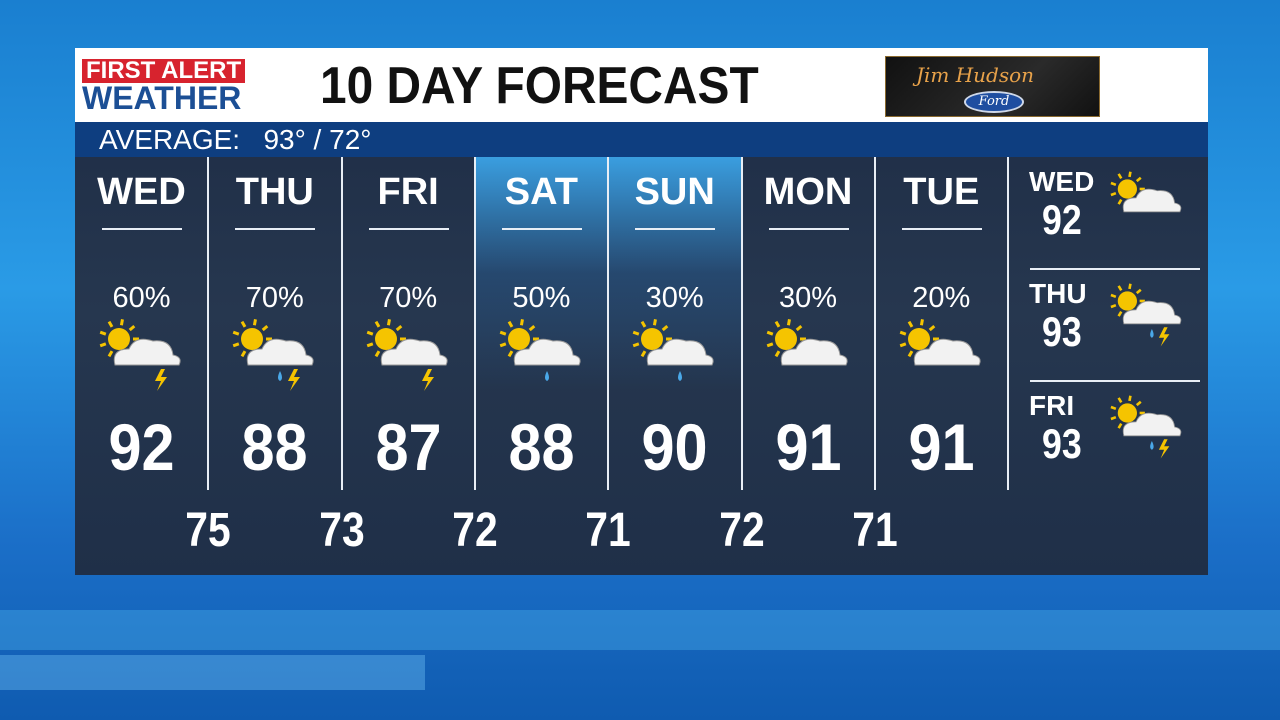  I want to click on high-temp: 90, so click(674, 447).